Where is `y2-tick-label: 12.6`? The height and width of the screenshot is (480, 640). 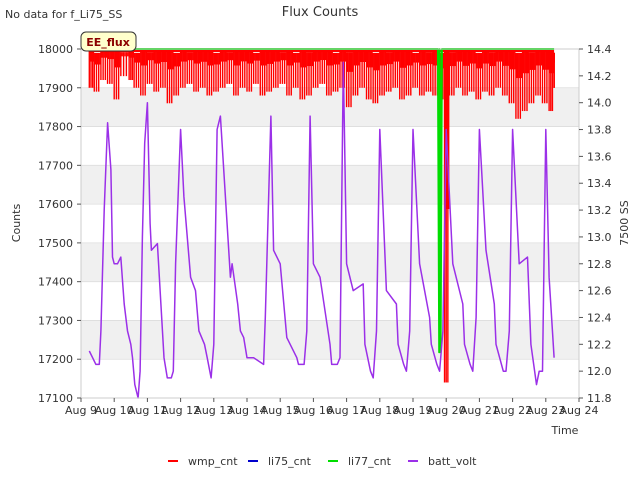
y2-tick-label: 12.6 is located at coordinates (599, 291).